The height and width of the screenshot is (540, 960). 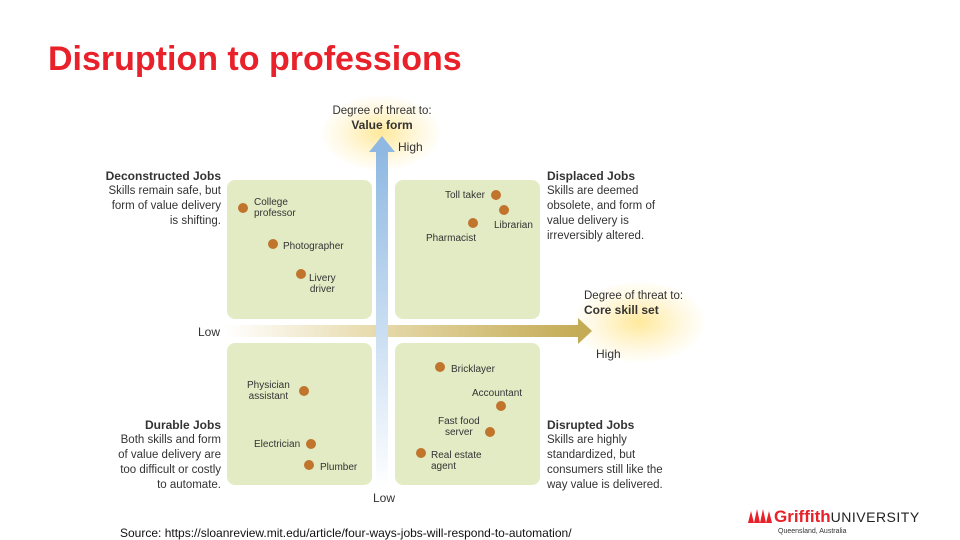 What do you see at coordinates (513, 225) in the screenshot?
I see `job-label-librarian: Librarian` at bounding box center [513, 225].